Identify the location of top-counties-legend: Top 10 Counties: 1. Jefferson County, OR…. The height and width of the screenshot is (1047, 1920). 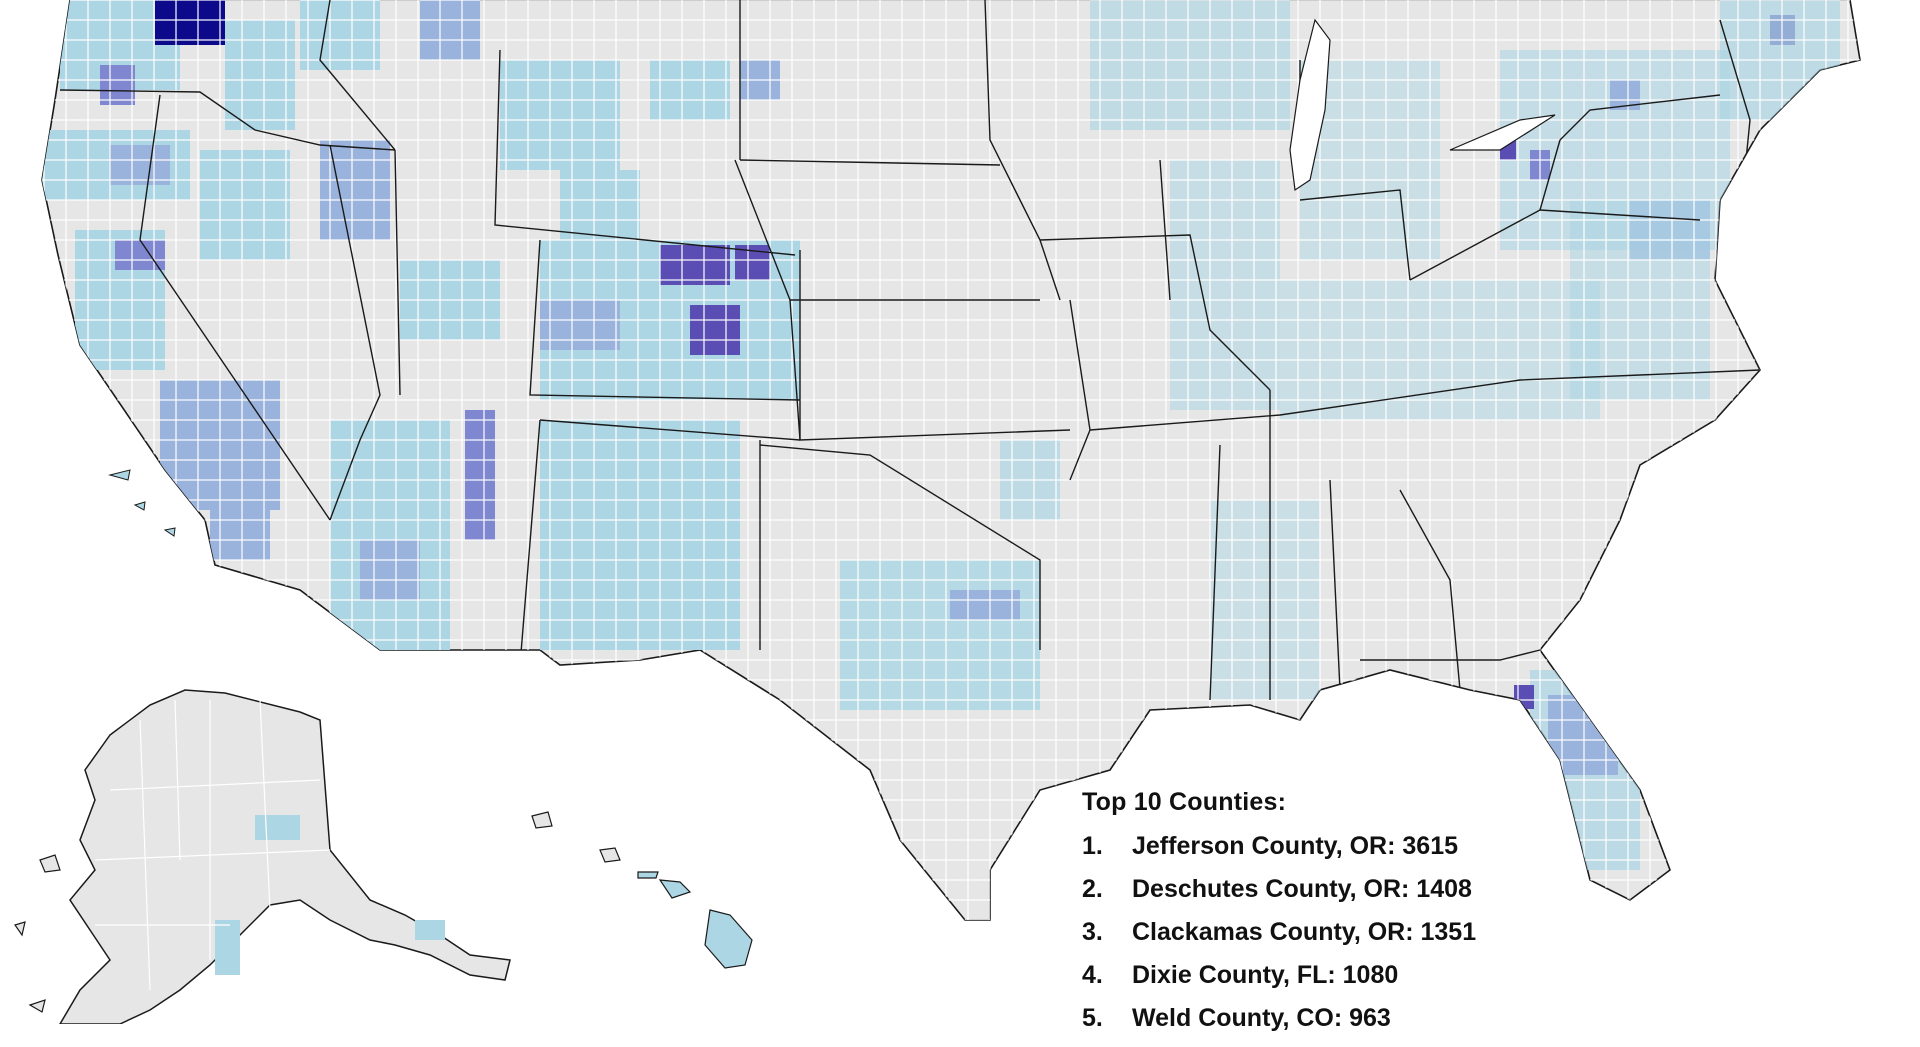
(1342, 910).